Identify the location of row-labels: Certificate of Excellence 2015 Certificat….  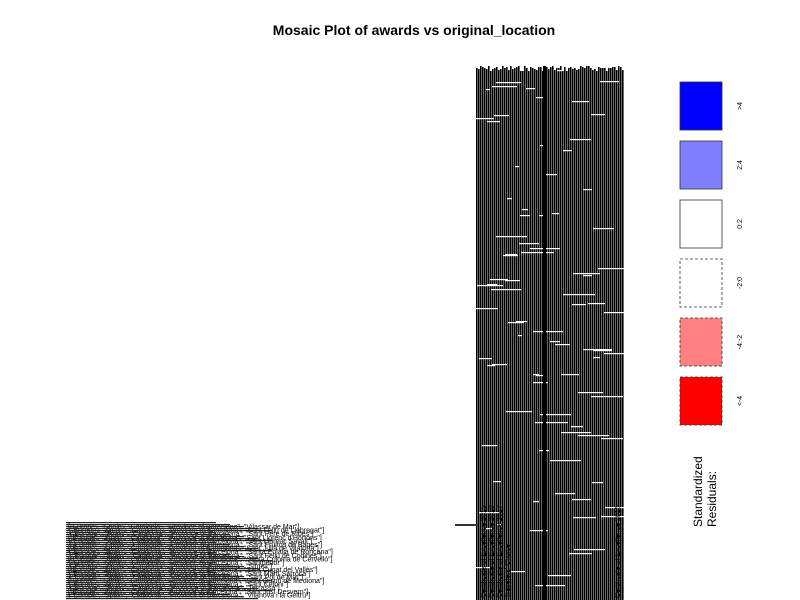
(551, 551).